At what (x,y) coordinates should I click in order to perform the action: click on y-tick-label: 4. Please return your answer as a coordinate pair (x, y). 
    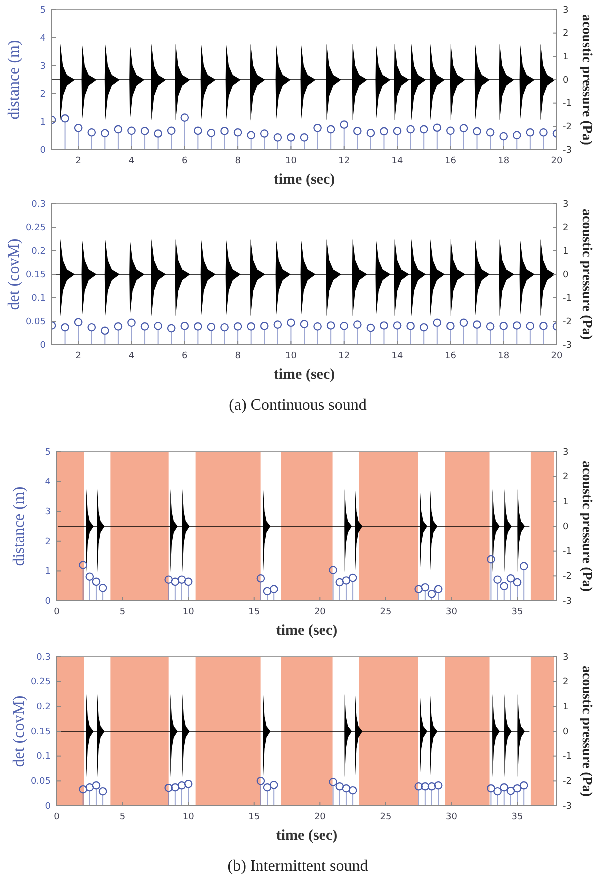
    Looking at the image, I should click on (48, 483).